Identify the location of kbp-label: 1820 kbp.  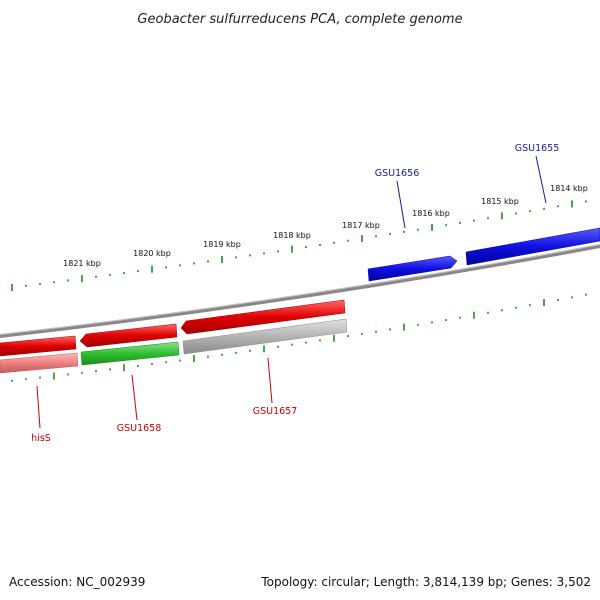
(152, 253).